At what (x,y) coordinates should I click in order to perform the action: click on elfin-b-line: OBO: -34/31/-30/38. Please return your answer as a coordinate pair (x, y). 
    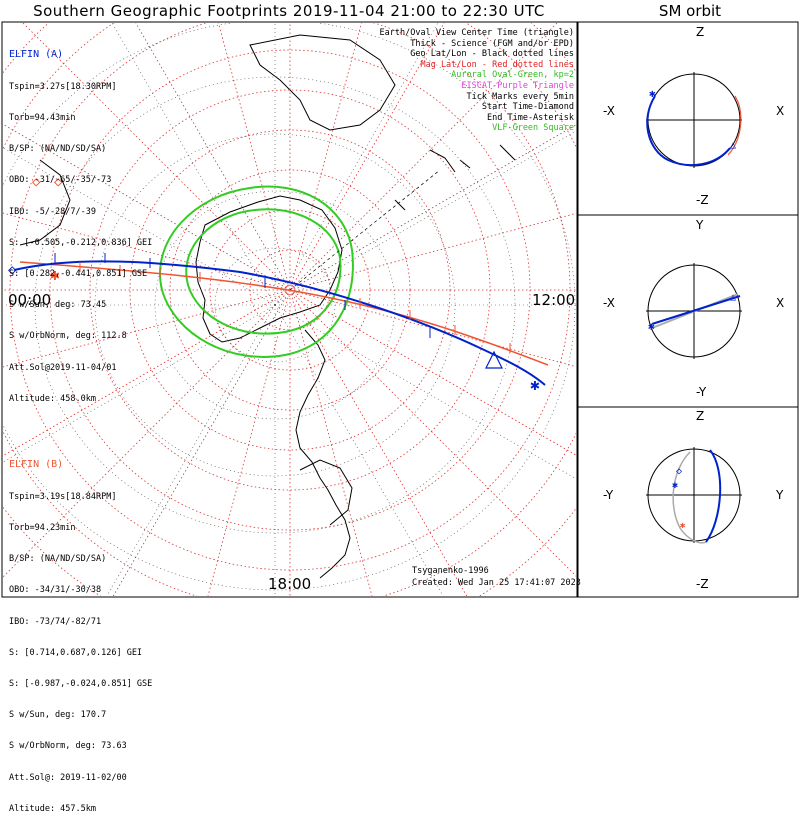
    Looking at the image, I should click on (55, 590).